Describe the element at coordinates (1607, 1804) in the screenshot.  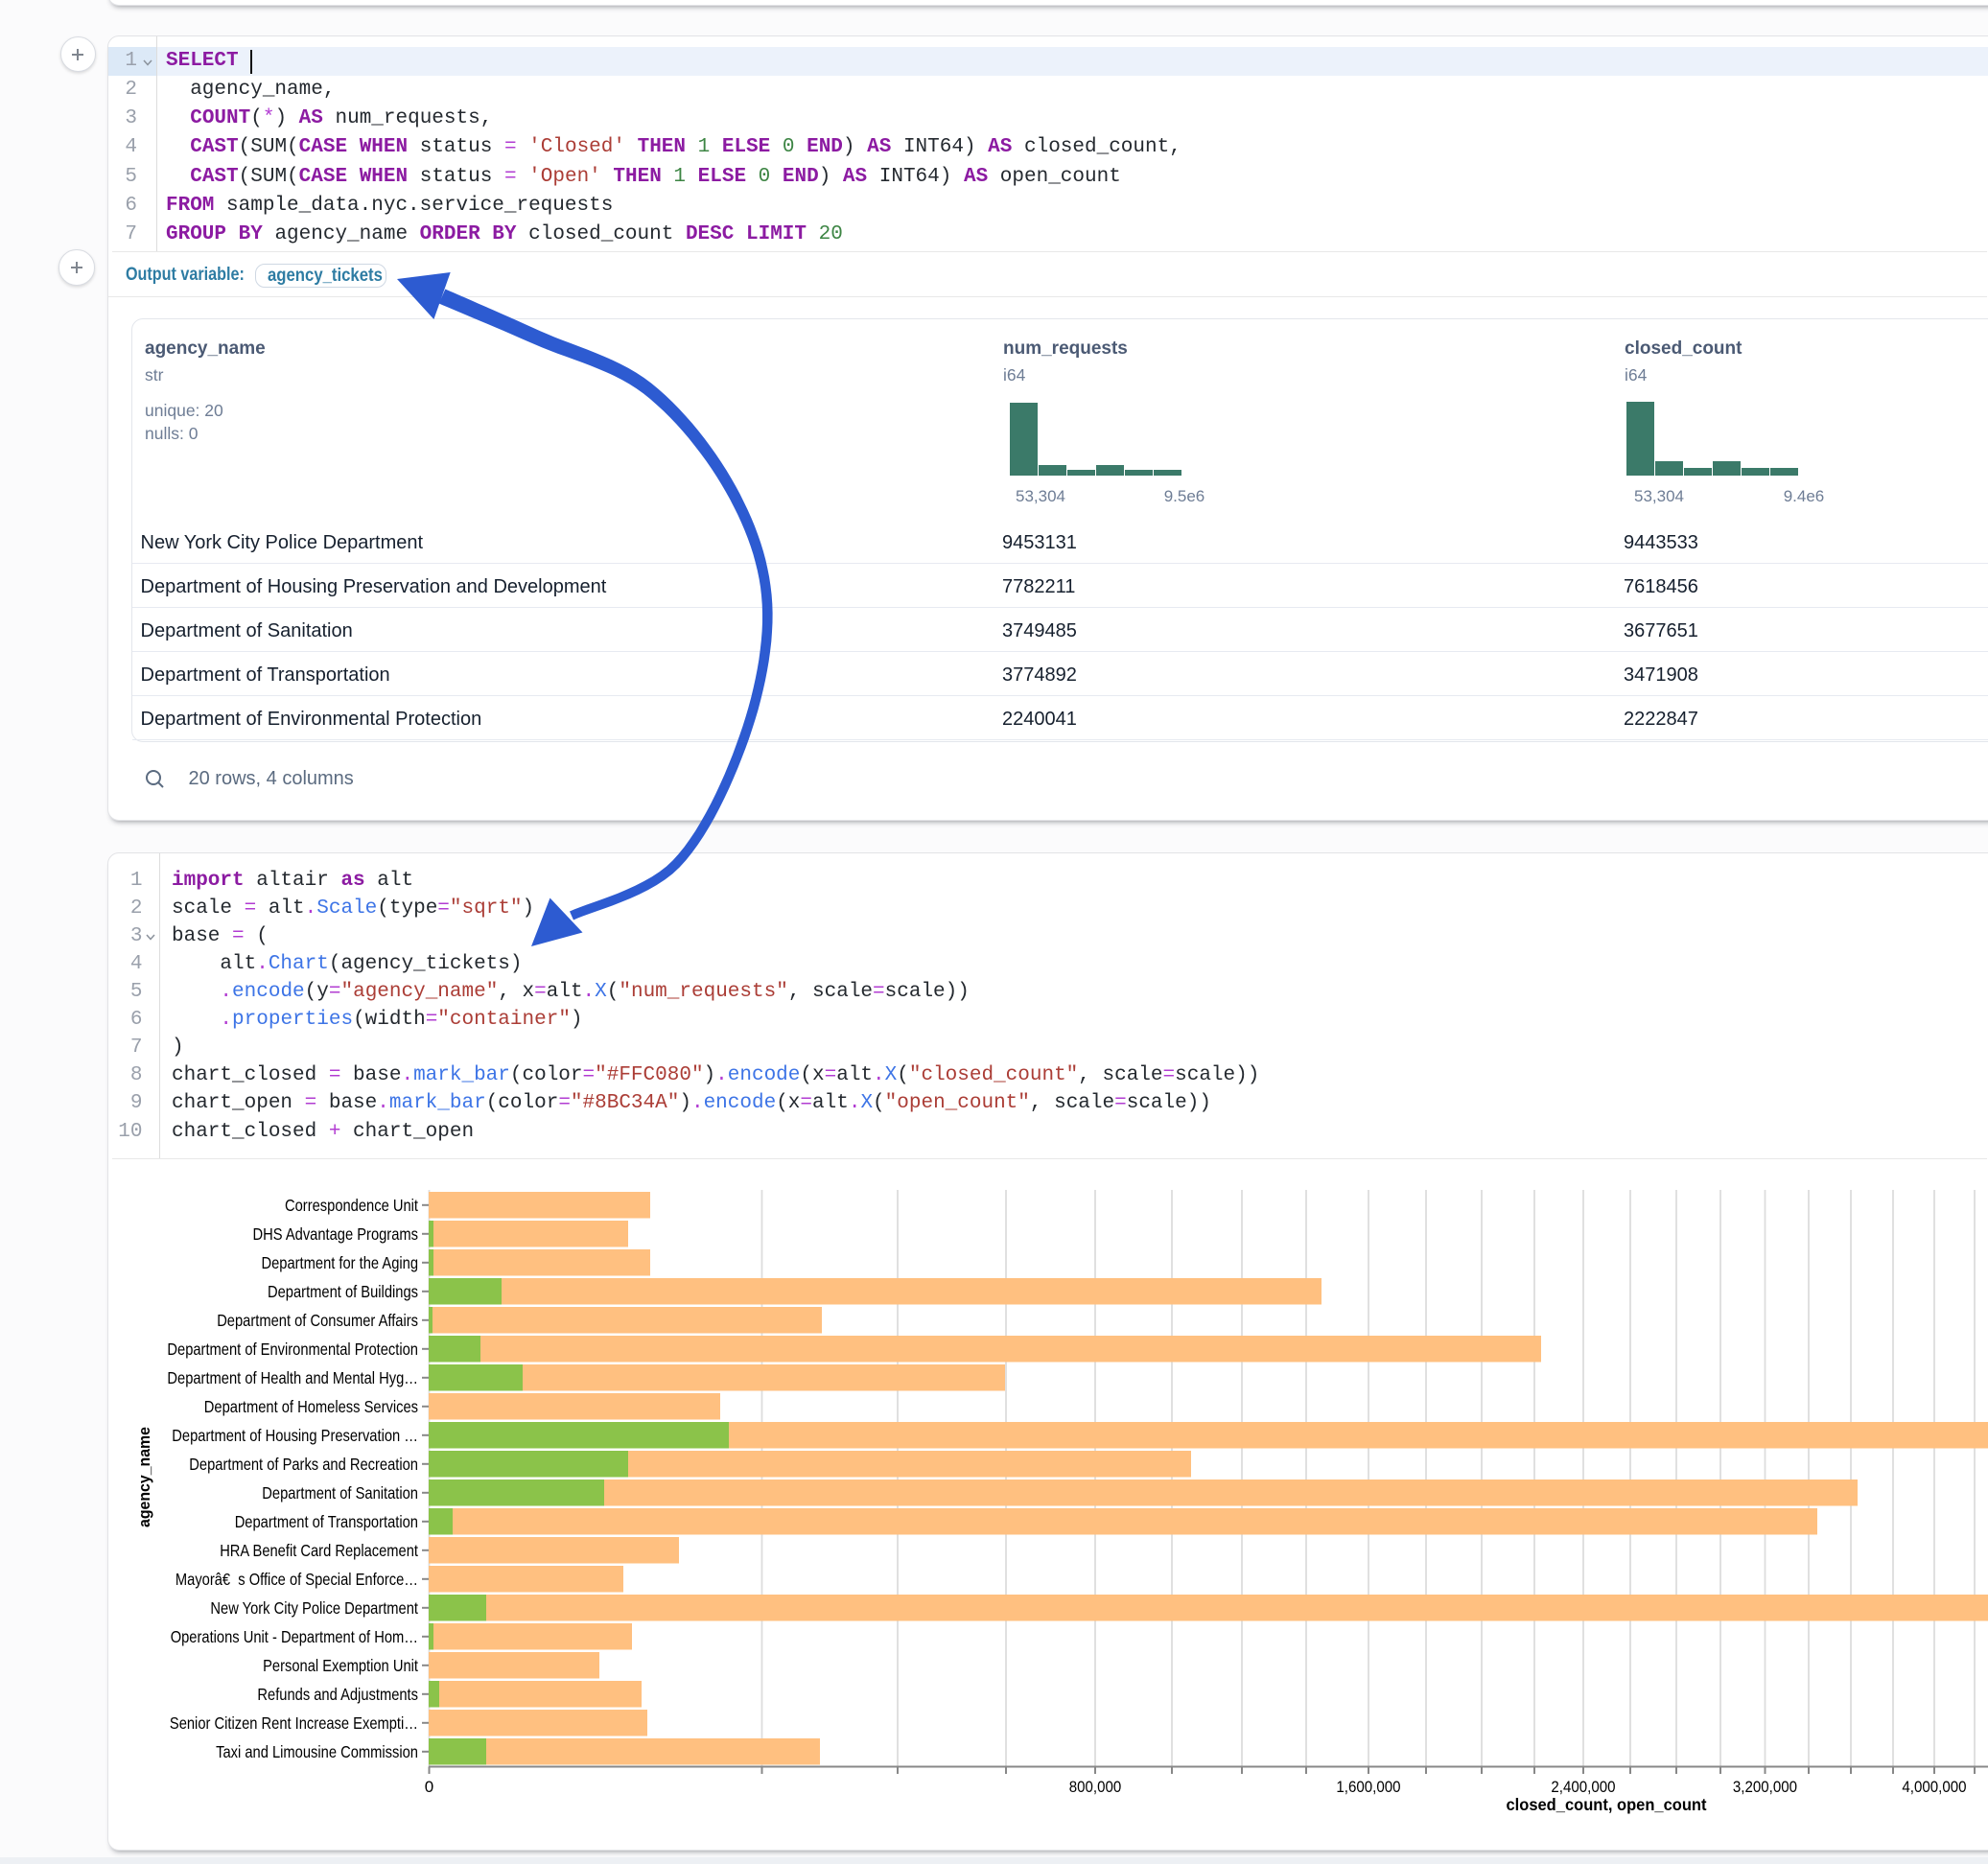
I see `svg-text: closed_count, open_count` at that location.